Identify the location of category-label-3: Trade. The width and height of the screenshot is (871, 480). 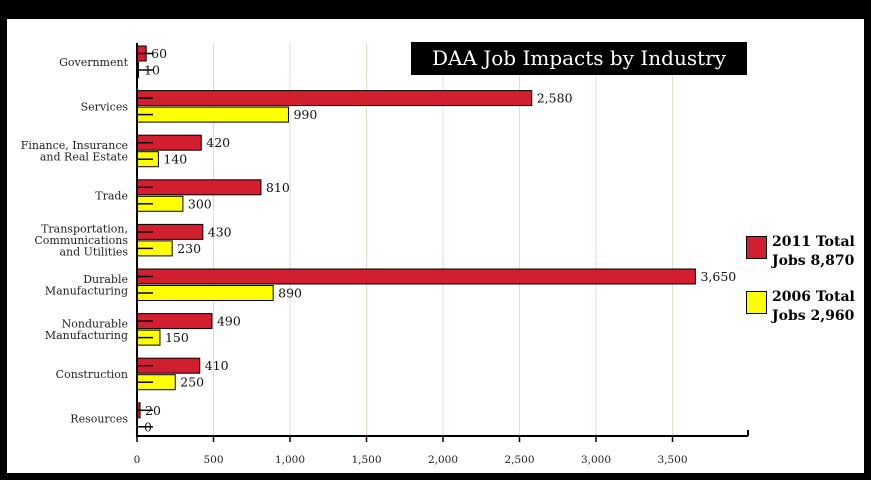
(111, 196).